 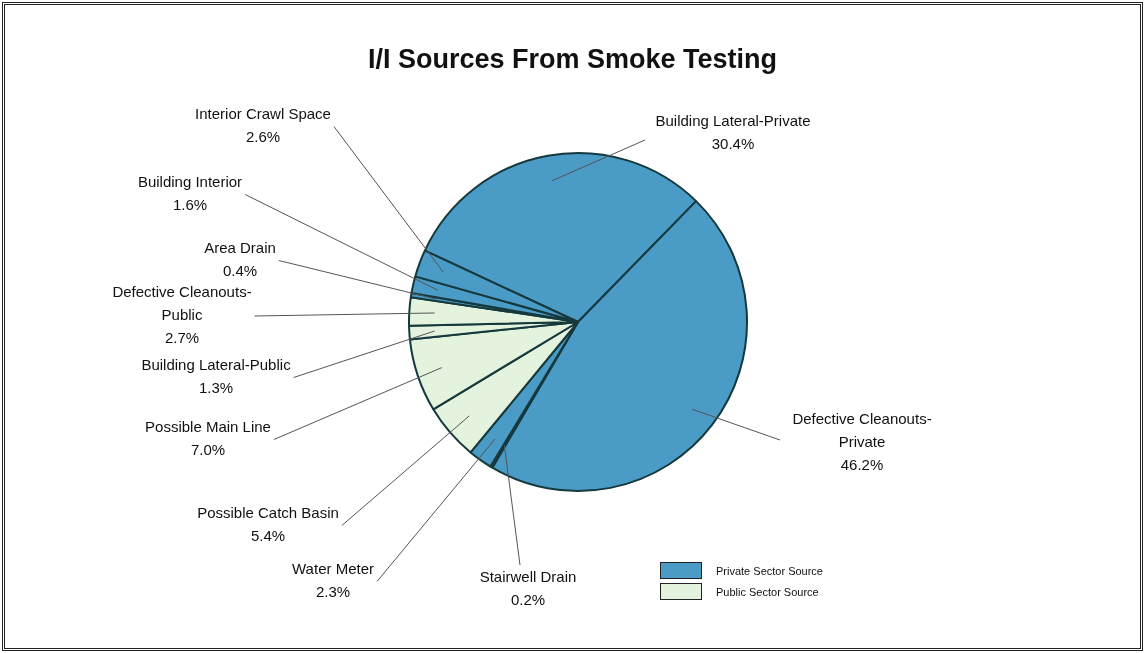 I want to click on data-label: 2.7%, so click(x=182, y=338).